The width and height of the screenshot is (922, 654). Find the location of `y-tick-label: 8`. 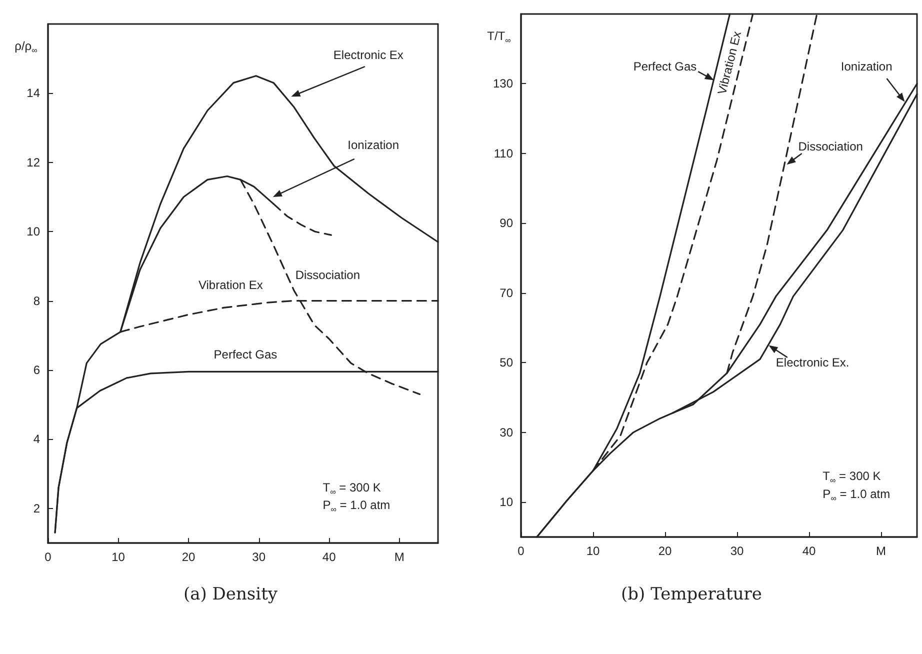

y-tick-label: 8 is located at coordinates (36, 301).